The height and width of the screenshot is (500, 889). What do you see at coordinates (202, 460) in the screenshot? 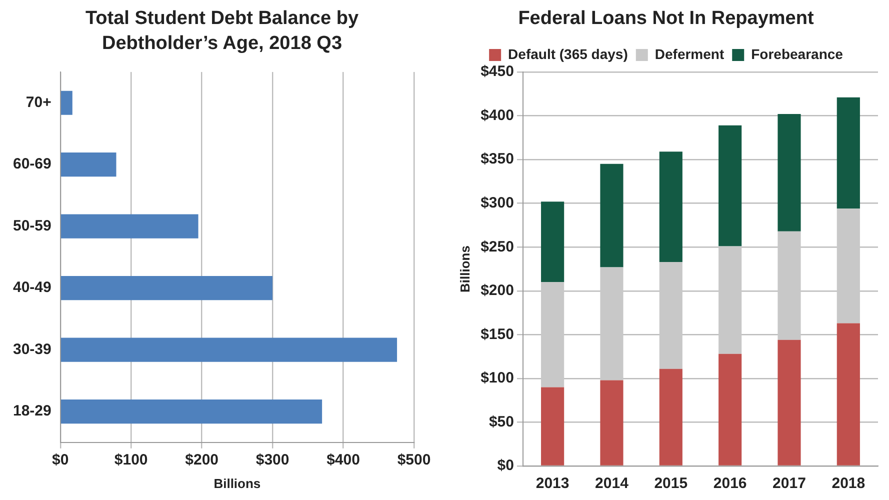
I see `x-tick-label: $200` at bounding box center [202, 460].